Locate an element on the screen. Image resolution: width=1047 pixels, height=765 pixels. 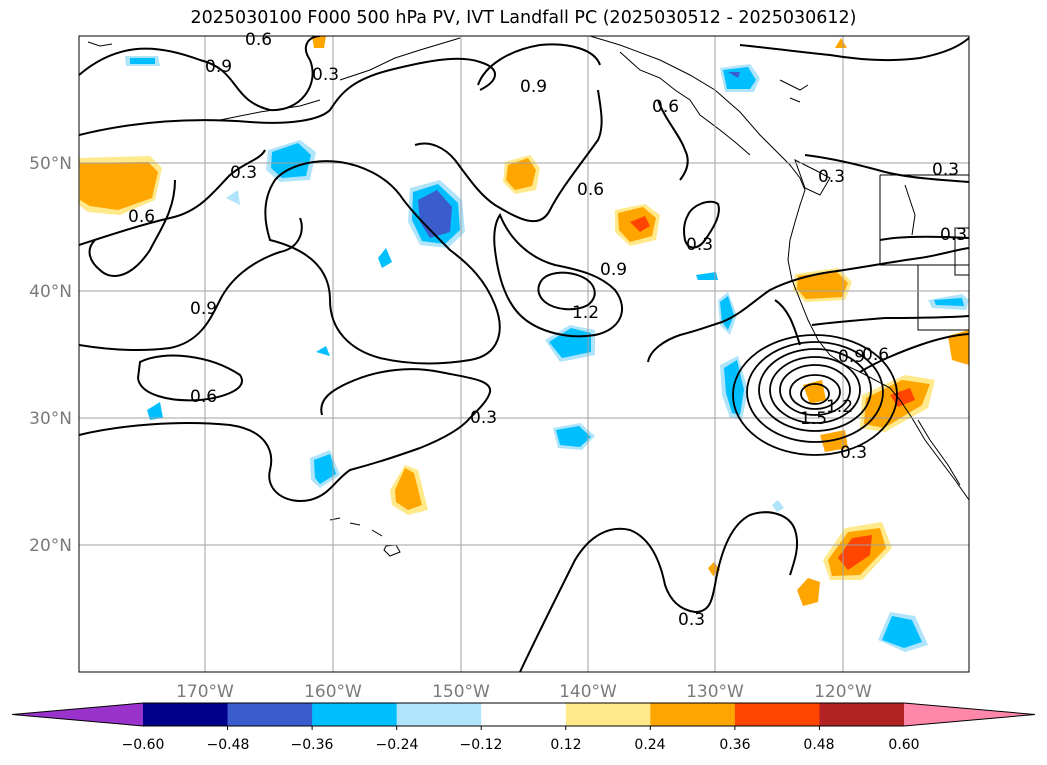
colorbar-tick-label: 0.12 is located at coordinates (565, 745).